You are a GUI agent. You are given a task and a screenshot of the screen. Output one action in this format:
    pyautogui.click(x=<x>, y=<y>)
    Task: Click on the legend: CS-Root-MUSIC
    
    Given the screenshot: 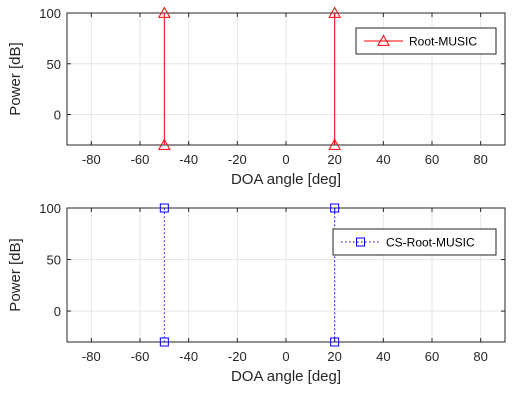 What is the action you would take?
    pyautogui.click(x=414, y=242)
    